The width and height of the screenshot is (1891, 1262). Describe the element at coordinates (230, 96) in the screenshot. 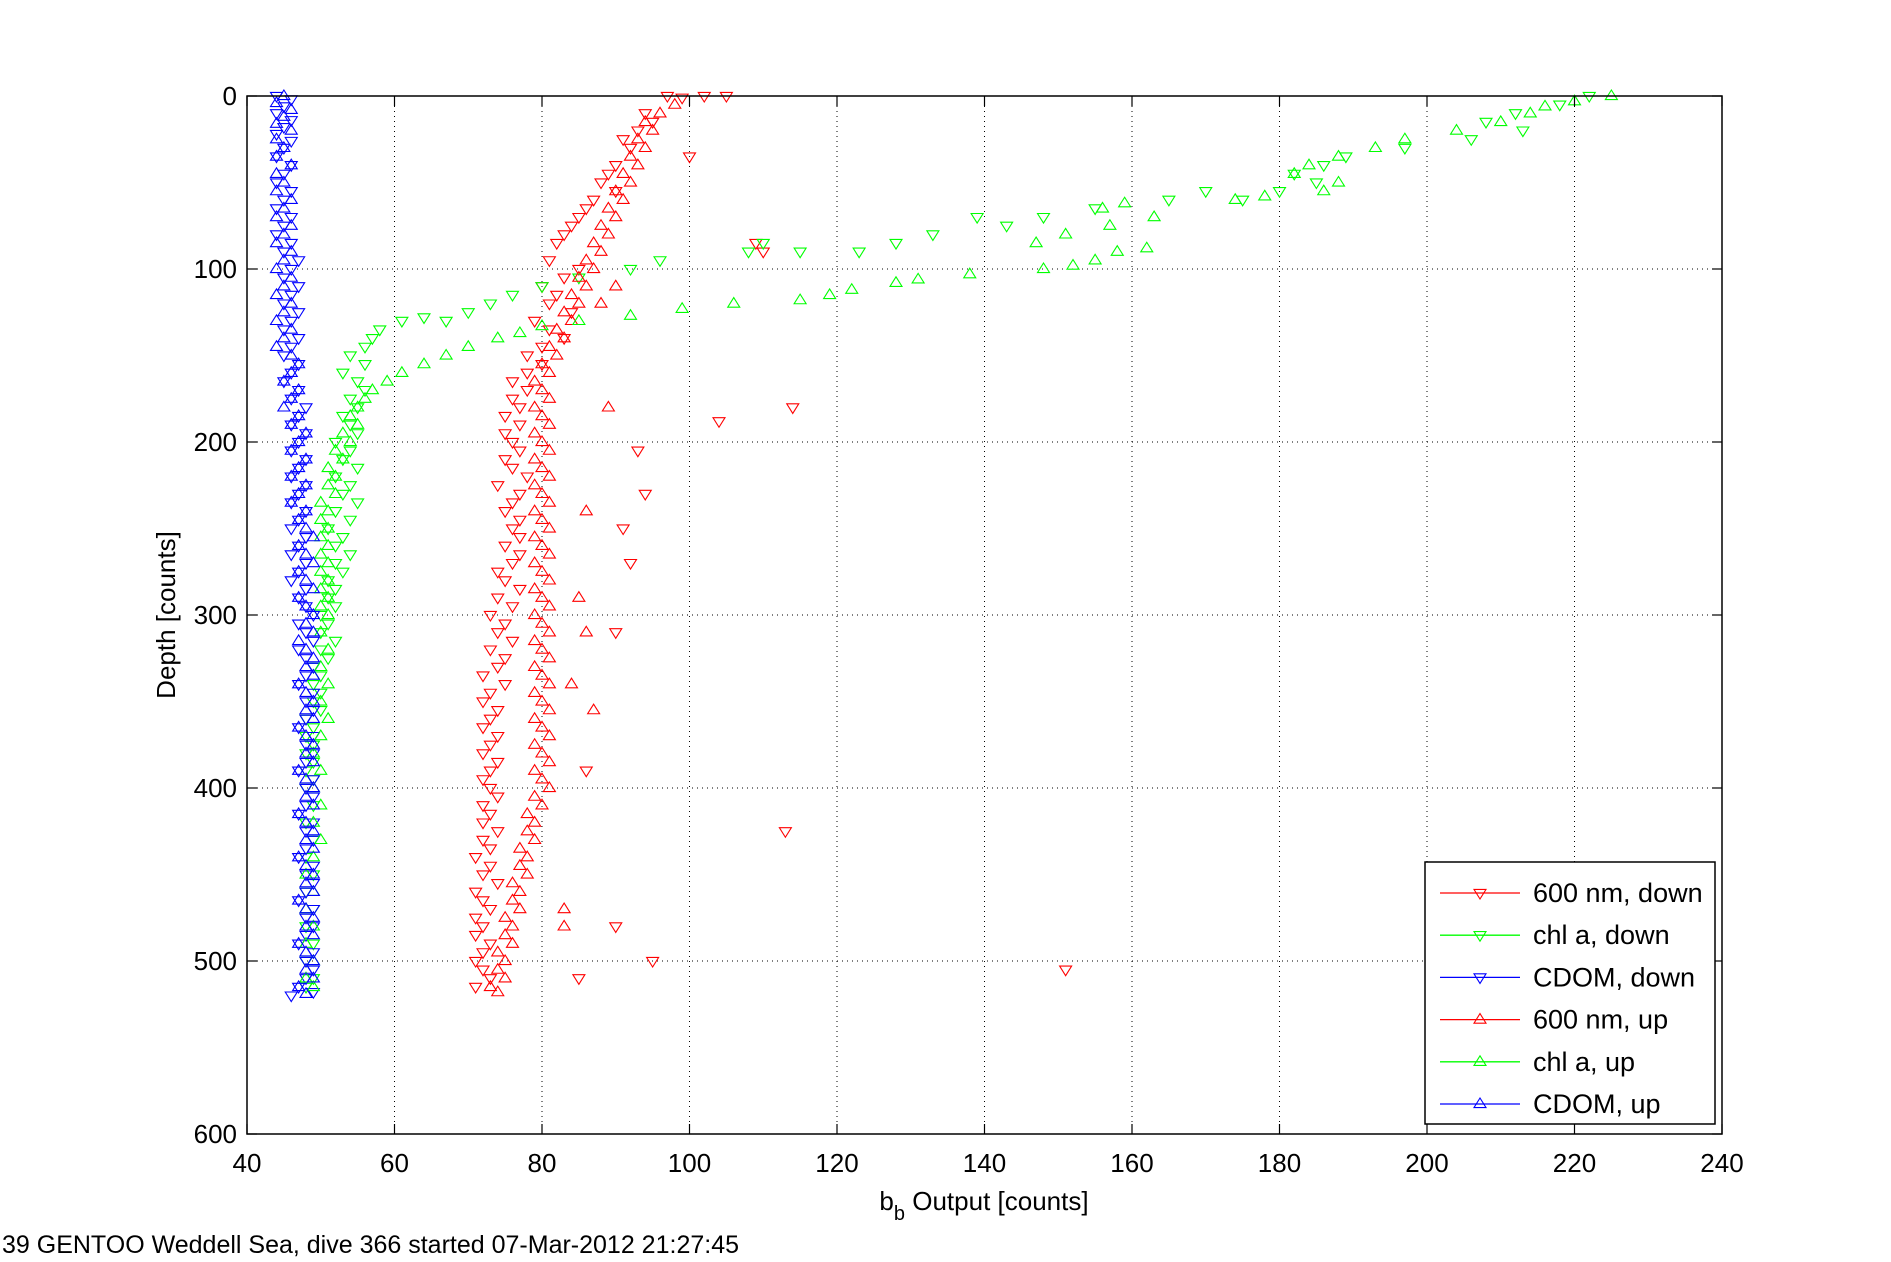

I see `y-tick-label: 0` at that location.